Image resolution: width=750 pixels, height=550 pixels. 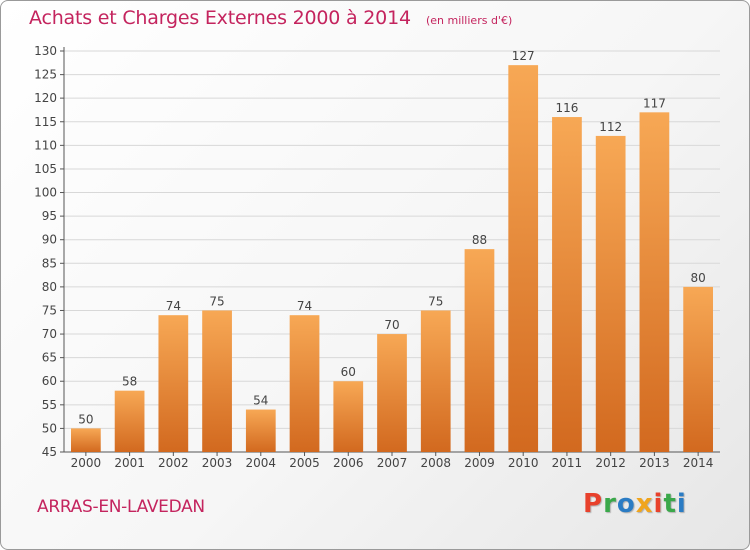 I want to click on chart-subtitle: (en milliers d'€), so click(x=469, y=20).